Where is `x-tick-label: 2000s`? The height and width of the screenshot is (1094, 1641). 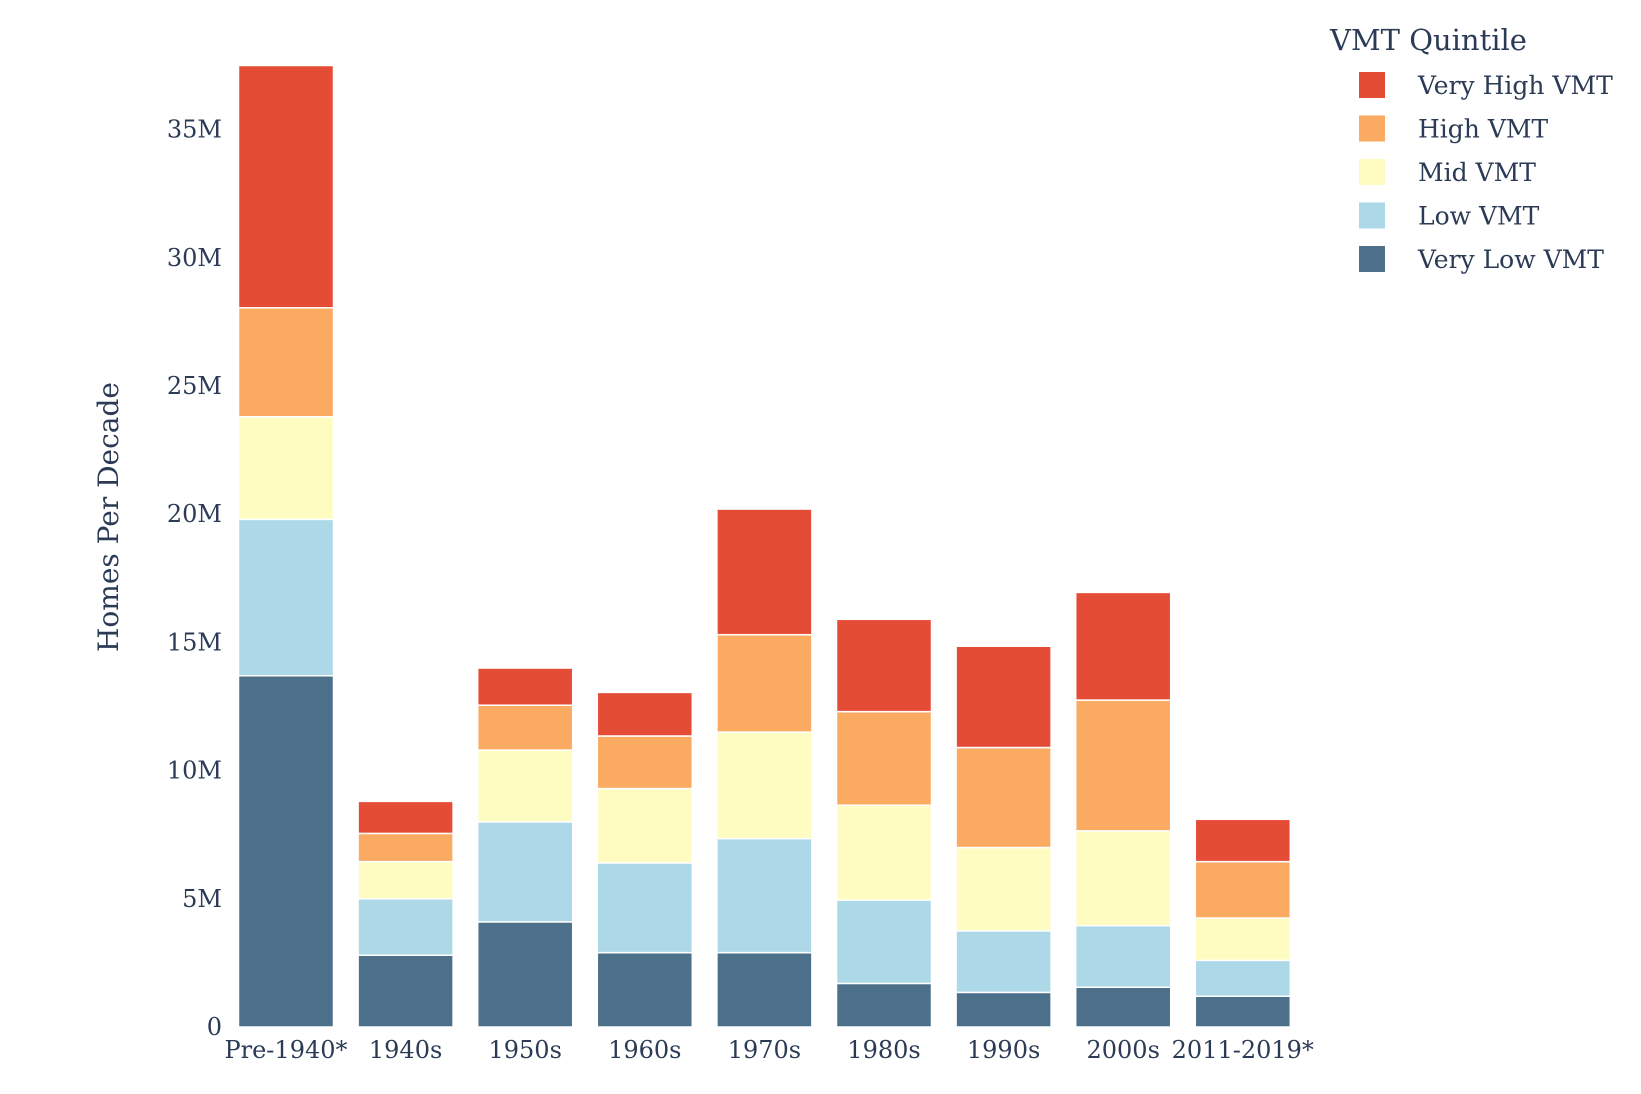
x-tick-label: 2000s is located at coordinates (1122, 1050).